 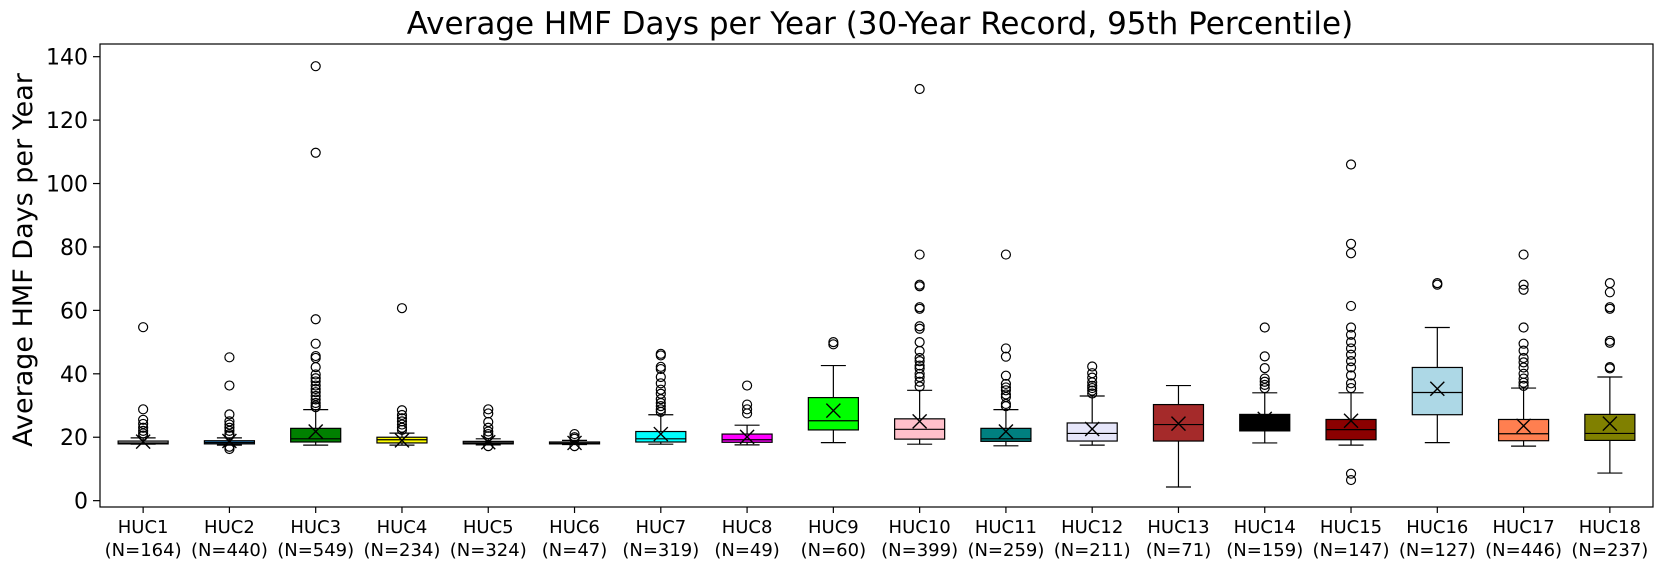 I want to click on x-tick-count-label: (N=324), so click(x=488, y=550).